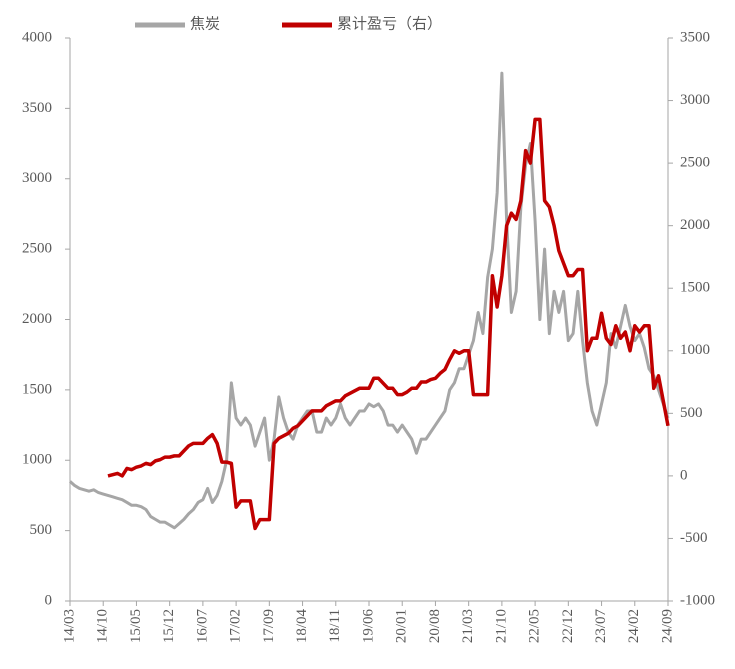  Describe the element at coordinates (601, 626) in the screenshot. I see `x-tick-label: 23/07` at that location.